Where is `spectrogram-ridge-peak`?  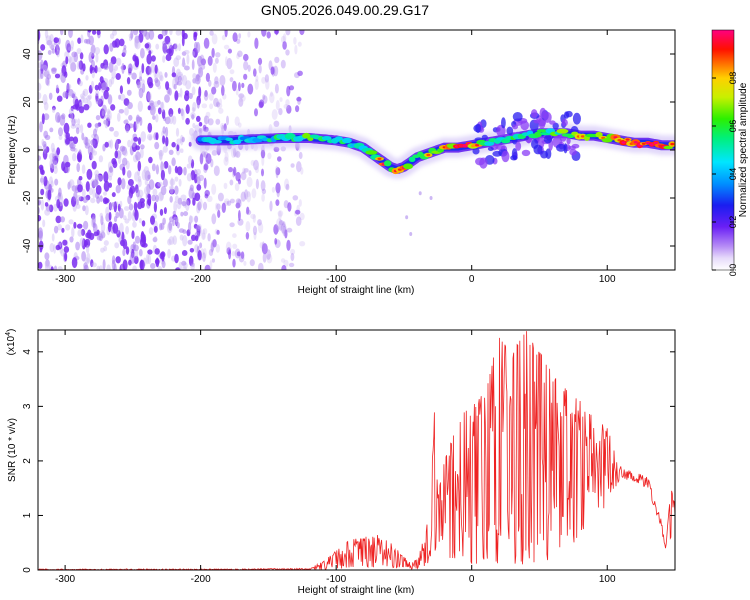 spectrogram-ridge-peak is located at coordinates (615, 137).